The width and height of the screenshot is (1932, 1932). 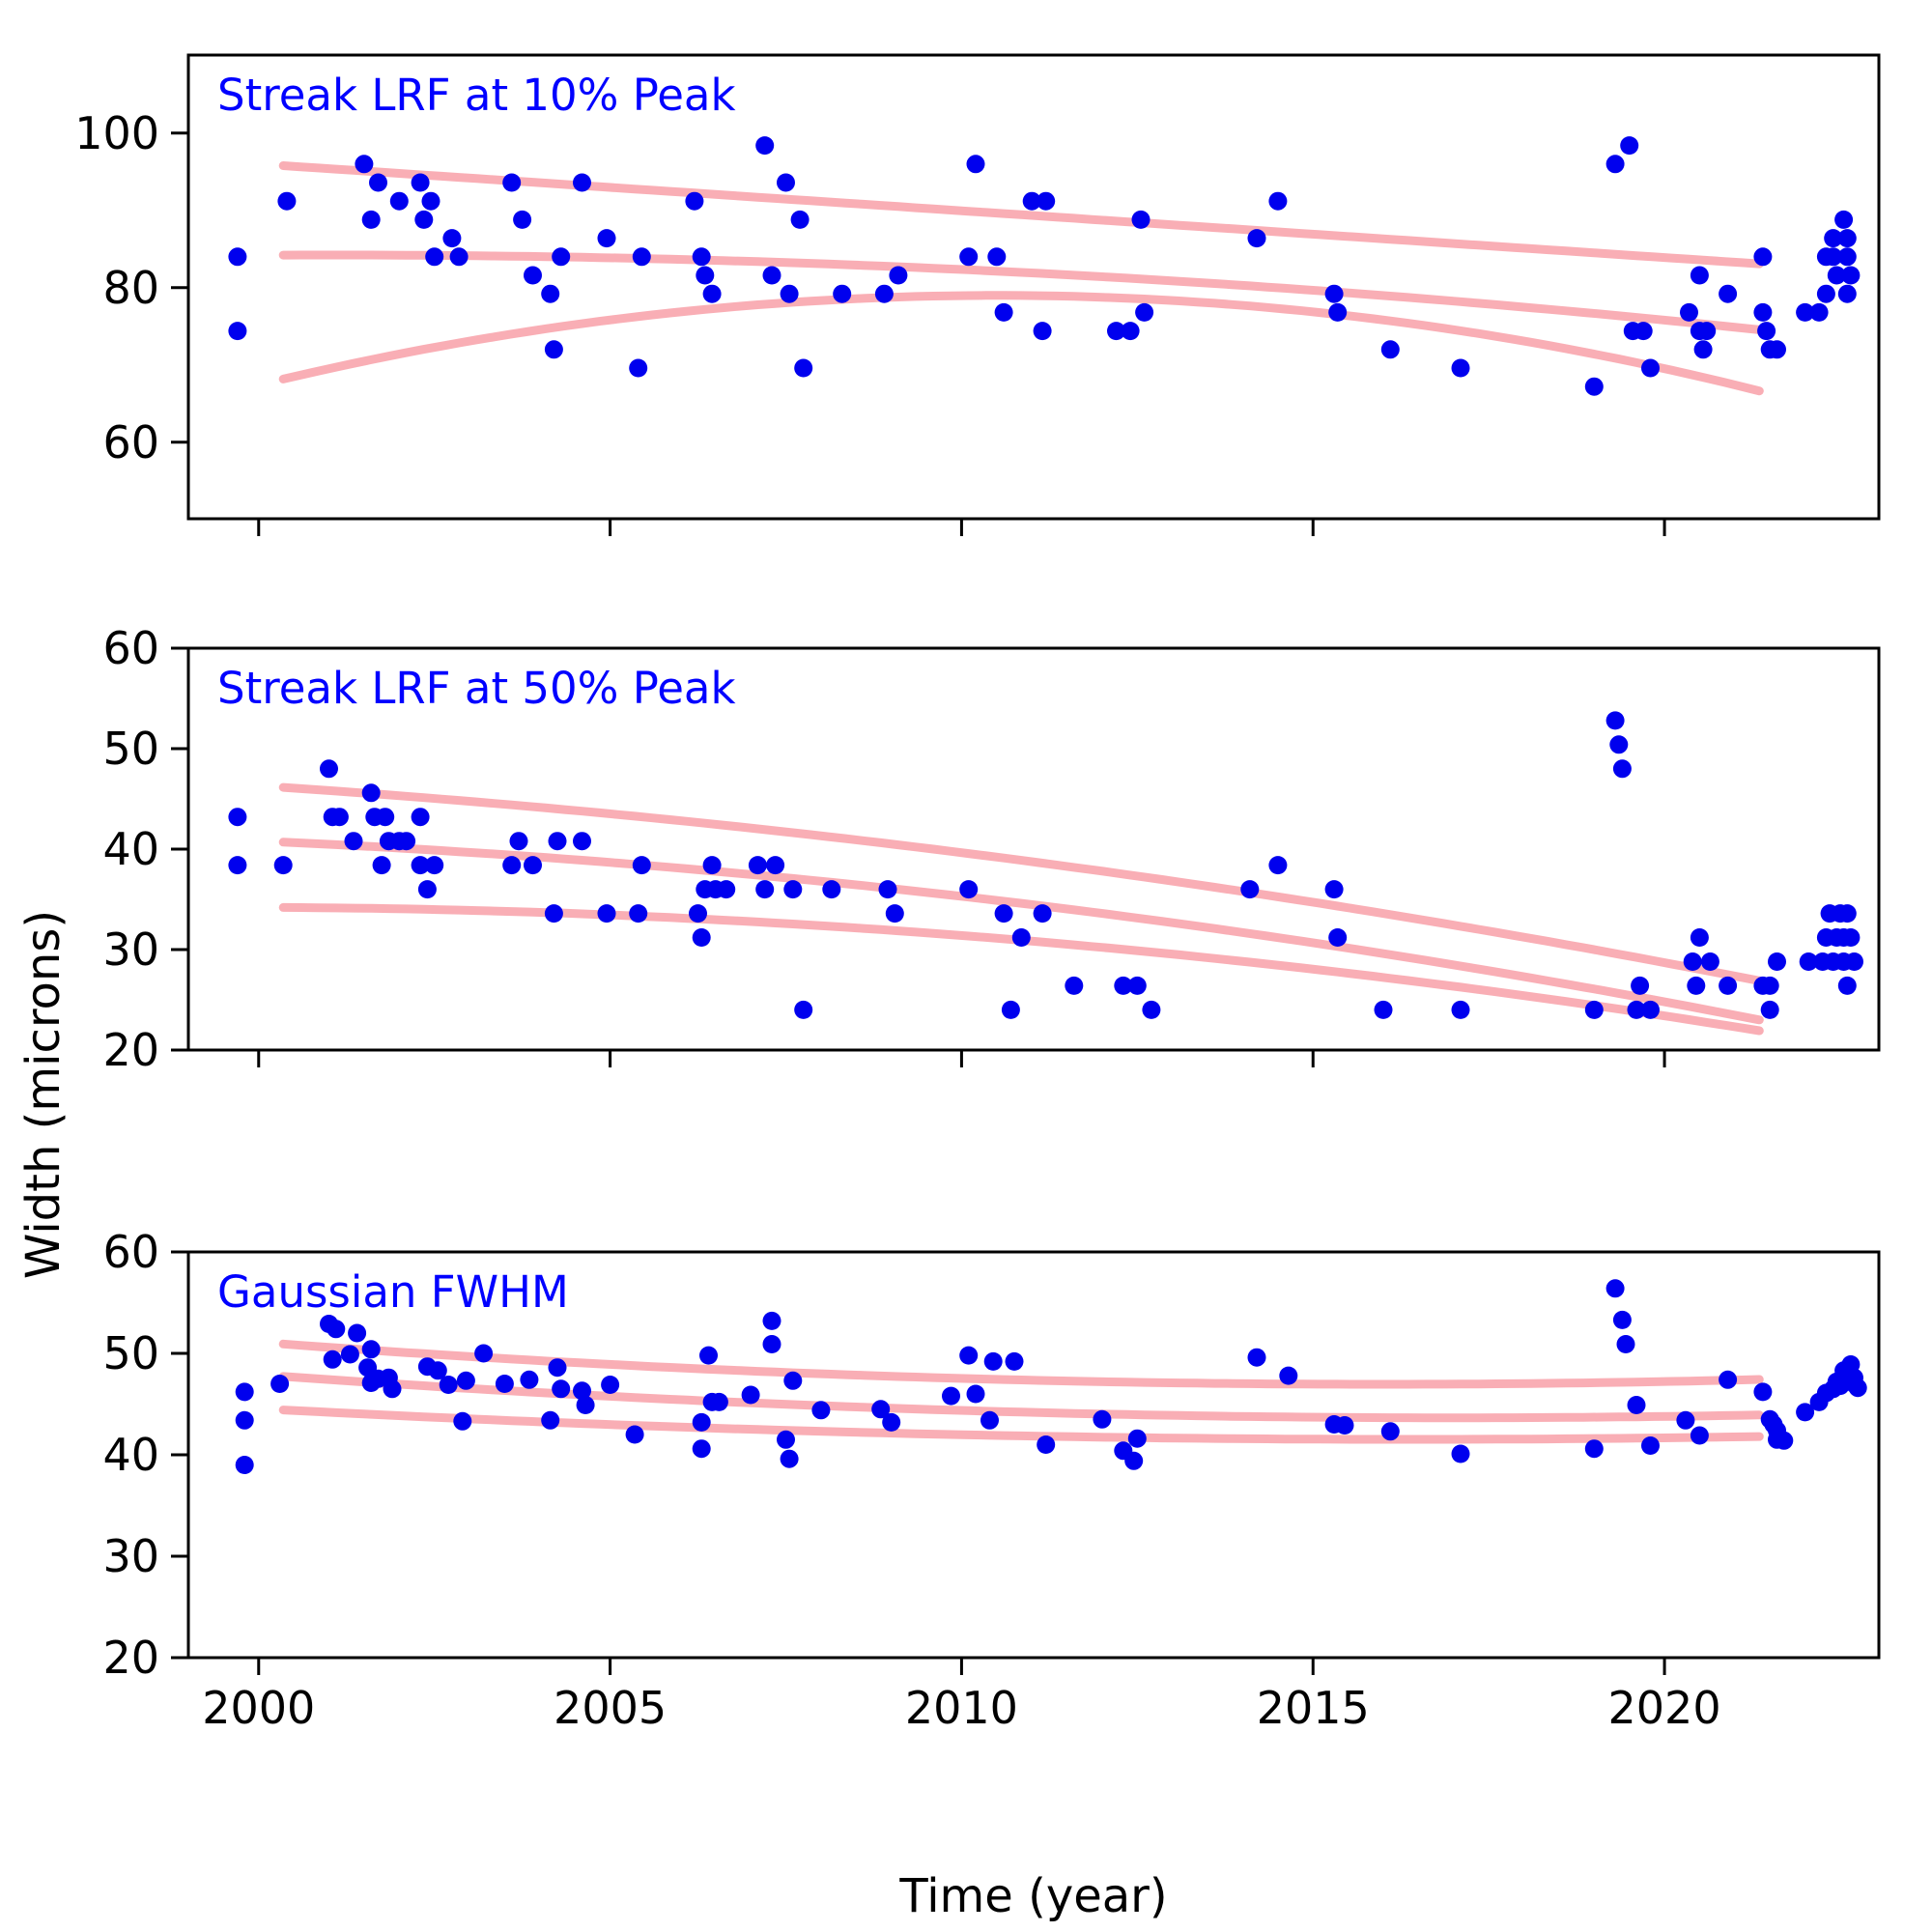 What do you see at coordinates (610, 1708) in the screenshot?
I see `x-tick-label: 2005` at bounding box center [610, 1708].